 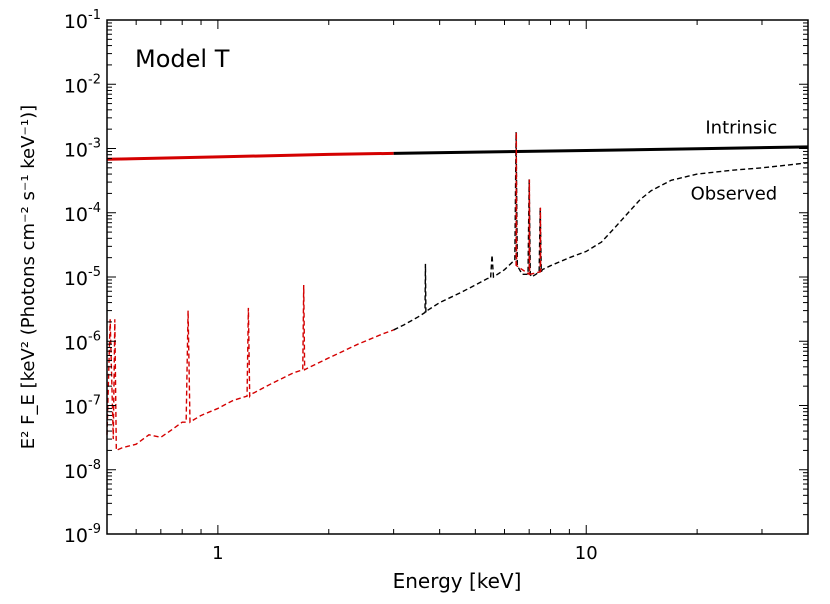 I want to click on y-tick-label: 10⁻⁶, so click(x=82, y=341).